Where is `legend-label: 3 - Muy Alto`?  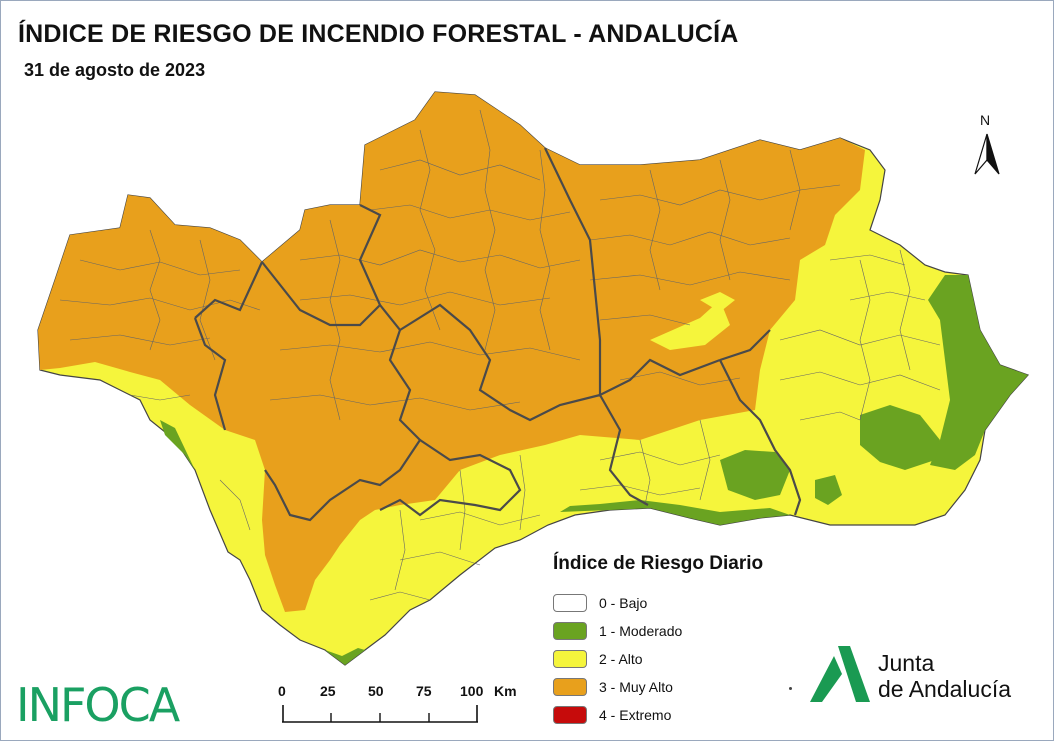 legend-label: 3 - Muy Alto is located at coordinates (636, 687).